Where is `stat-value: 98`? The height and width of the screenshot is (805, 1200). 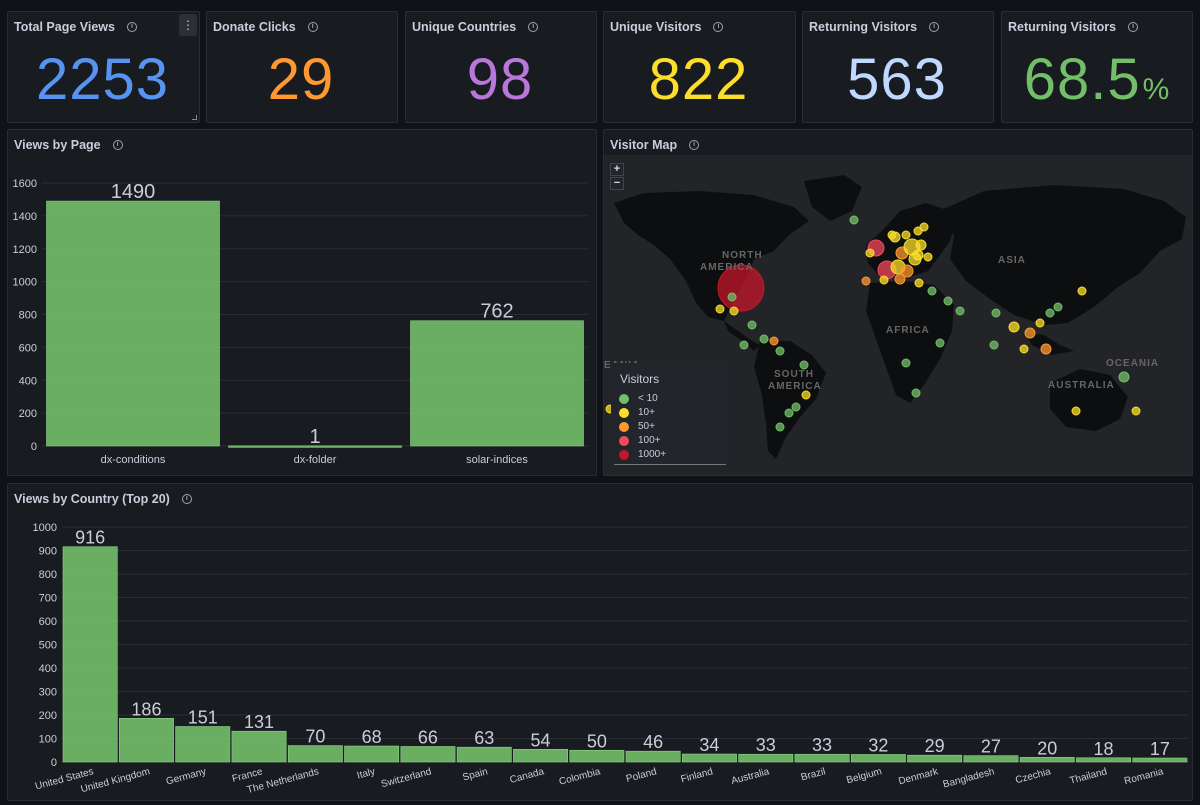 stat-value: 98 is located at coordinates (500, 79).